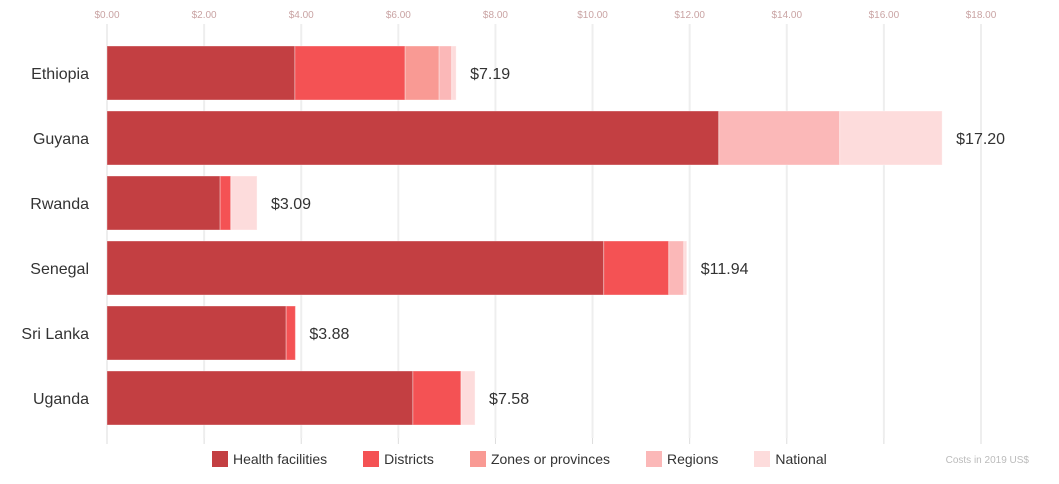 Image resolution: width=1059 pixels, height=484 pixels. Describe the element at coordinates (786, 15) in the screenshot. I see `x-tick-label: $14.00` at that location.